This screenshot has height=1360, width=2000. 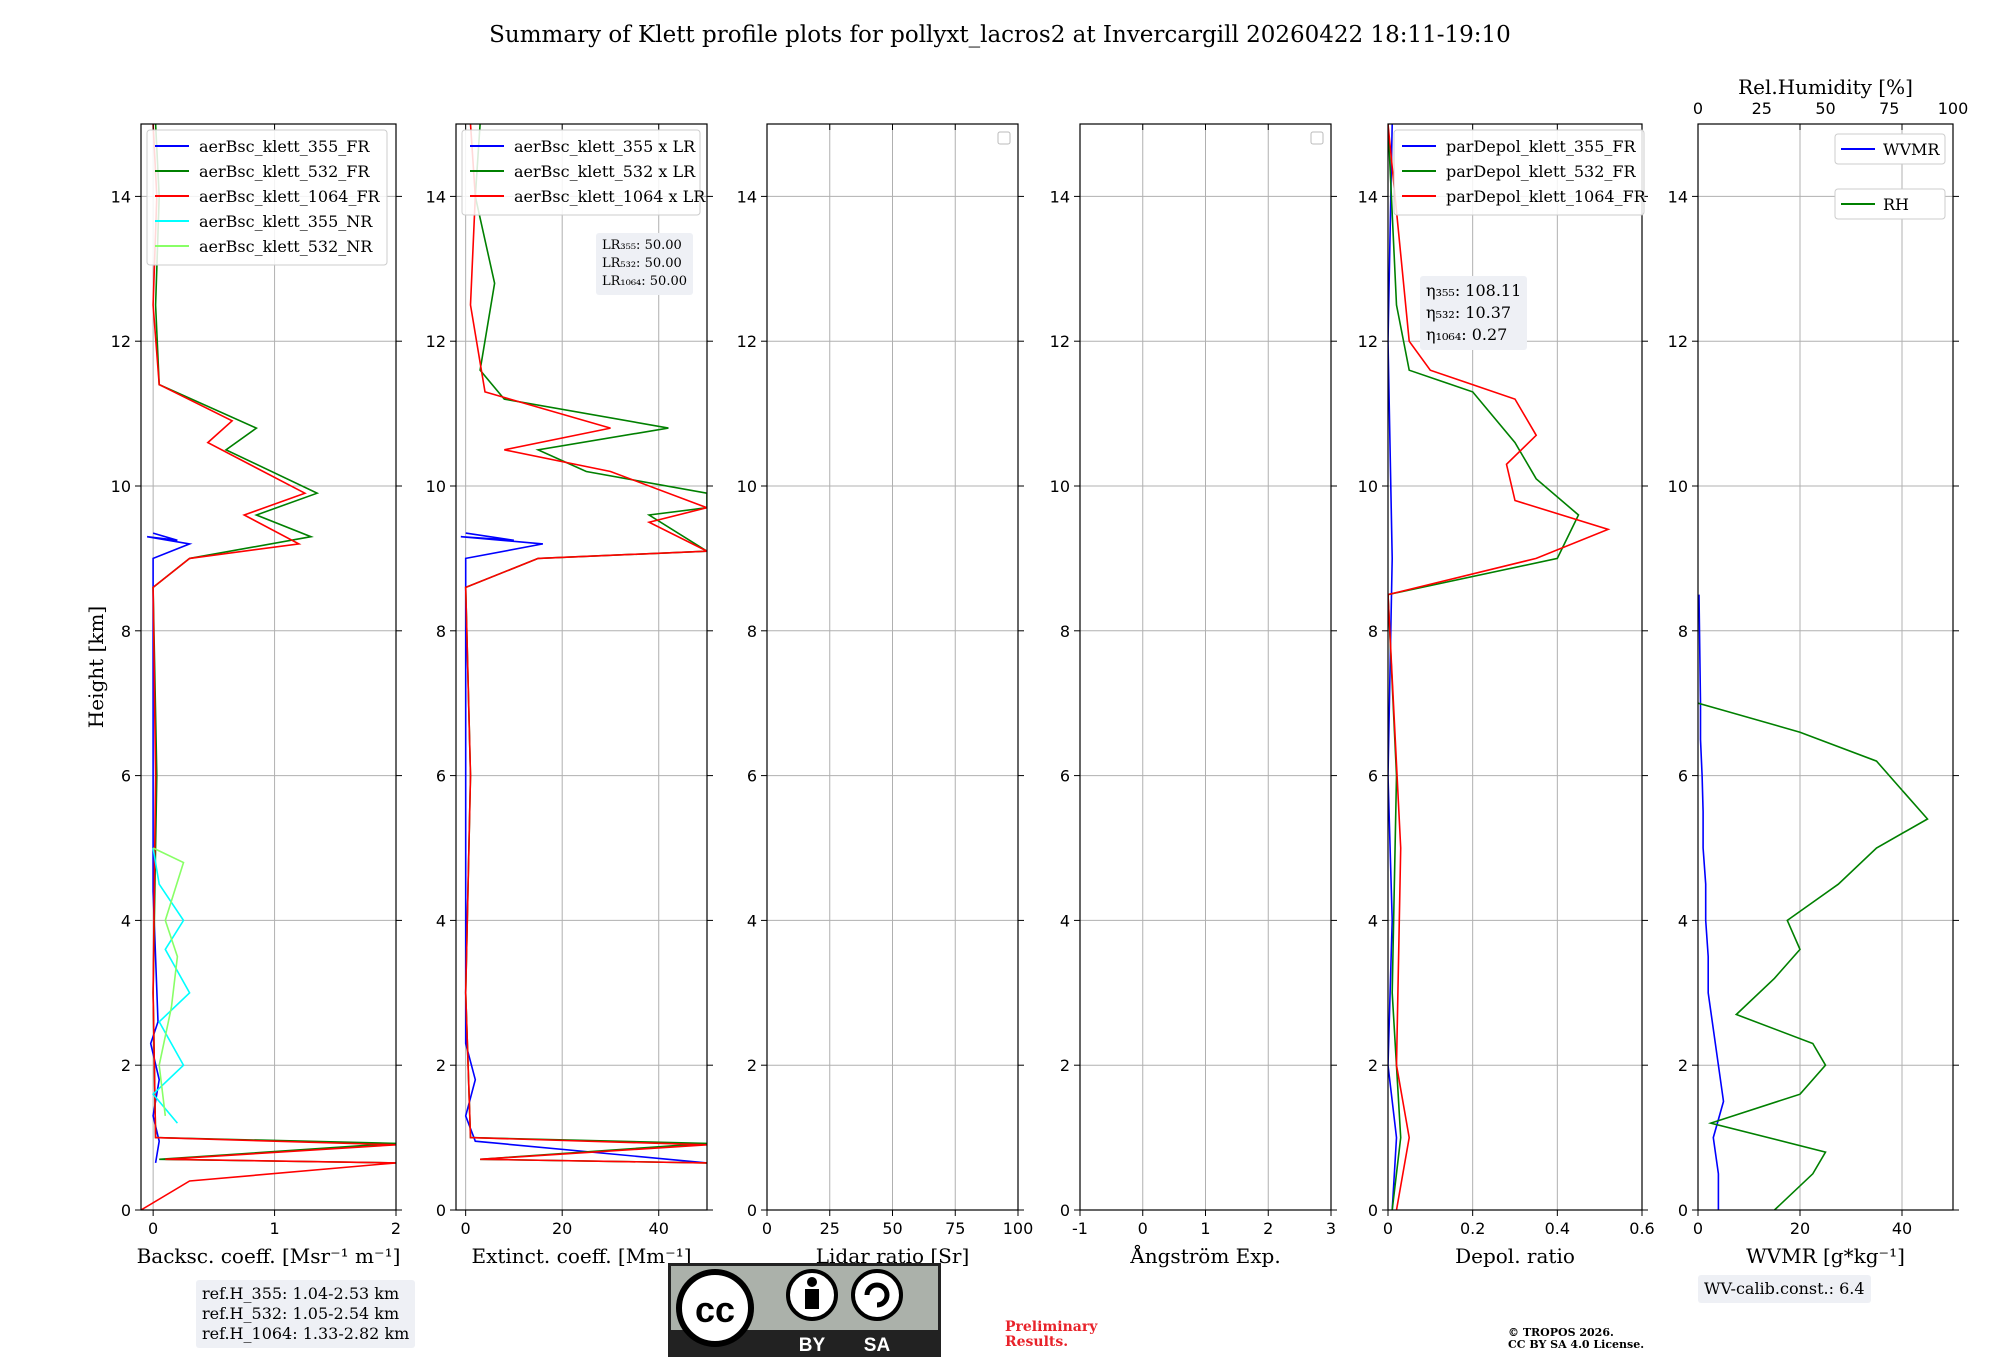 What do you see at coordinates (306, 1333) in the screenshot?
I see `ref-height-1064: ref.H_1064: 1.33-2.82 km` at bounding box center [306, 1333].